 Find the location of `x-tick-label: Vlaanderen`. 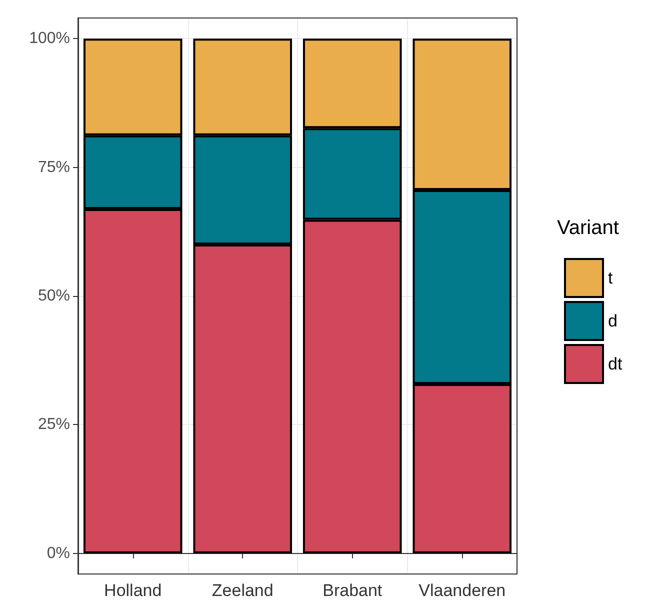

x-tick-label: Vlaanderen is located at coordinates (462, 590).